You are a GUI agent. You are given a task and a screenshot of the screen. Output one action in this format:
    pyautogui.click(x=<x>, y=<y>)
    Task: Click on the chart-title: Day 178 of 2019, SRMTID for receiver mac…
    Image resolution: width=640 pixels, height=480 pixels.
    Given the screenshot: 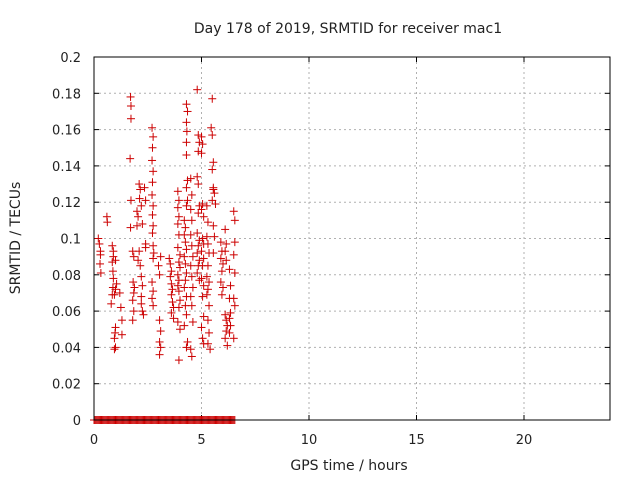 What is the action you would take?
    pyautogui.click(x=348, y=29)
    